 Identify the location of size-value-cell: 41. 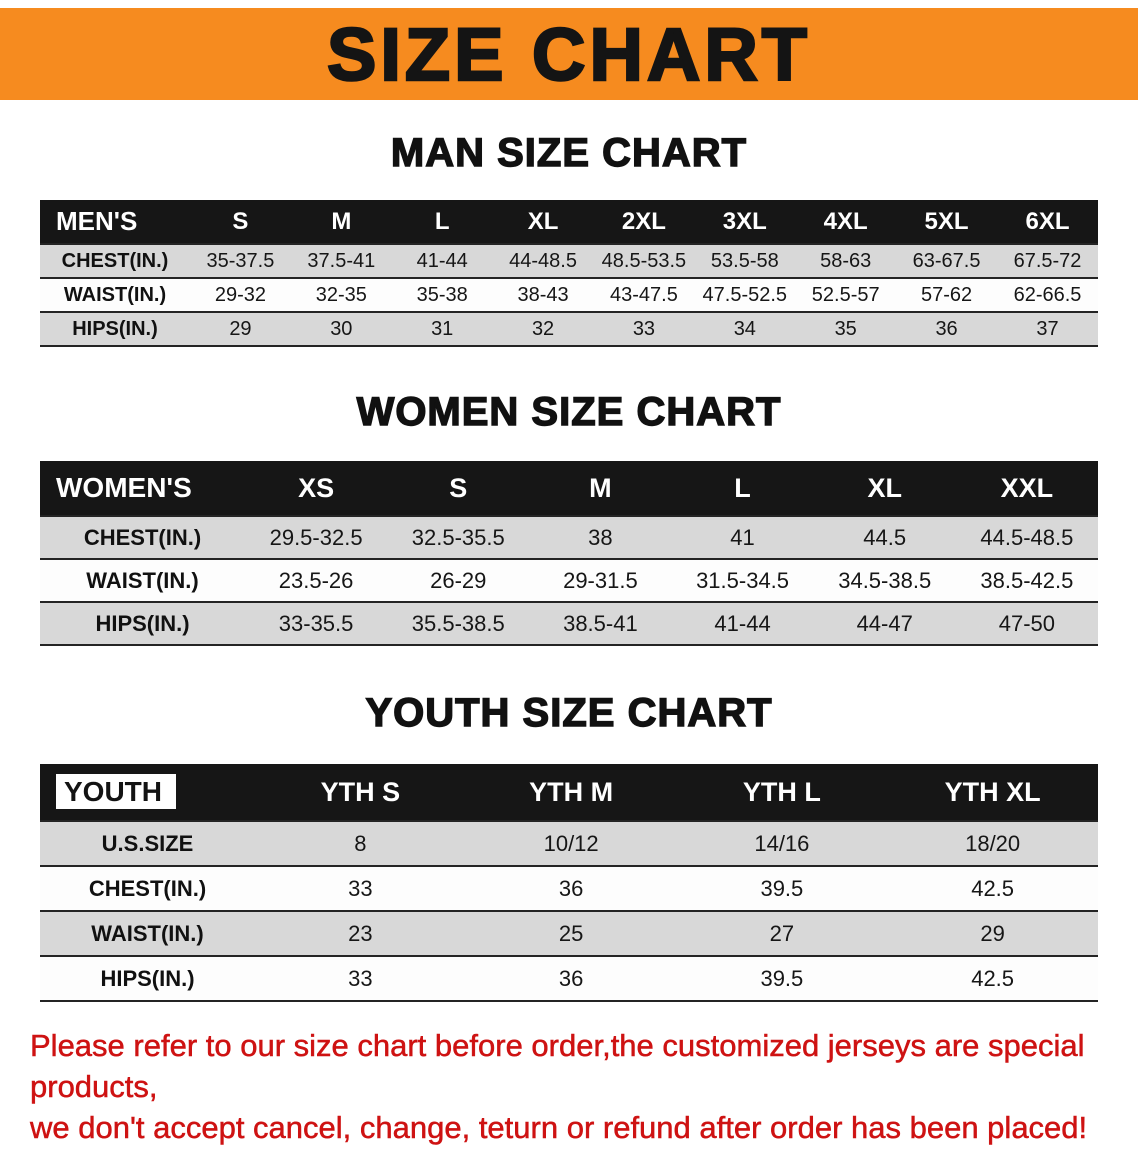
(742, 537).